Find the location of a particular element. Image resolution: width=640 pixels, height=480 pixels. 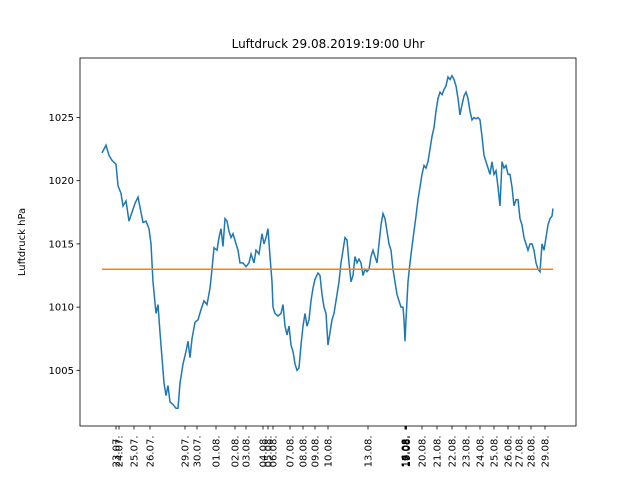

x-tick-label: 02.08. is located at coordinates (236, 452).